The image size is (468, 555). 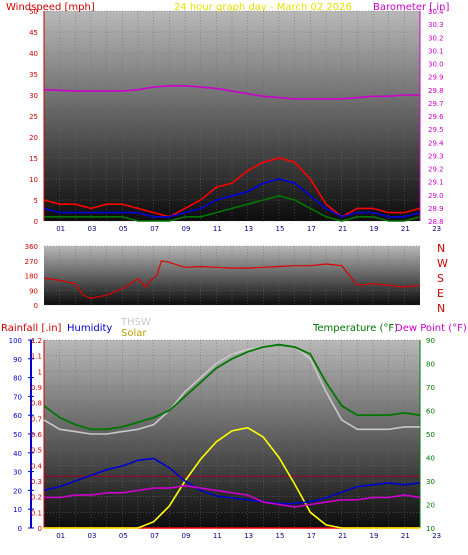 What do you see at coordinates (436, 78) in the screenshot?
I see `barometer-y-tick: 29.9` at bounding box center [436, 78].